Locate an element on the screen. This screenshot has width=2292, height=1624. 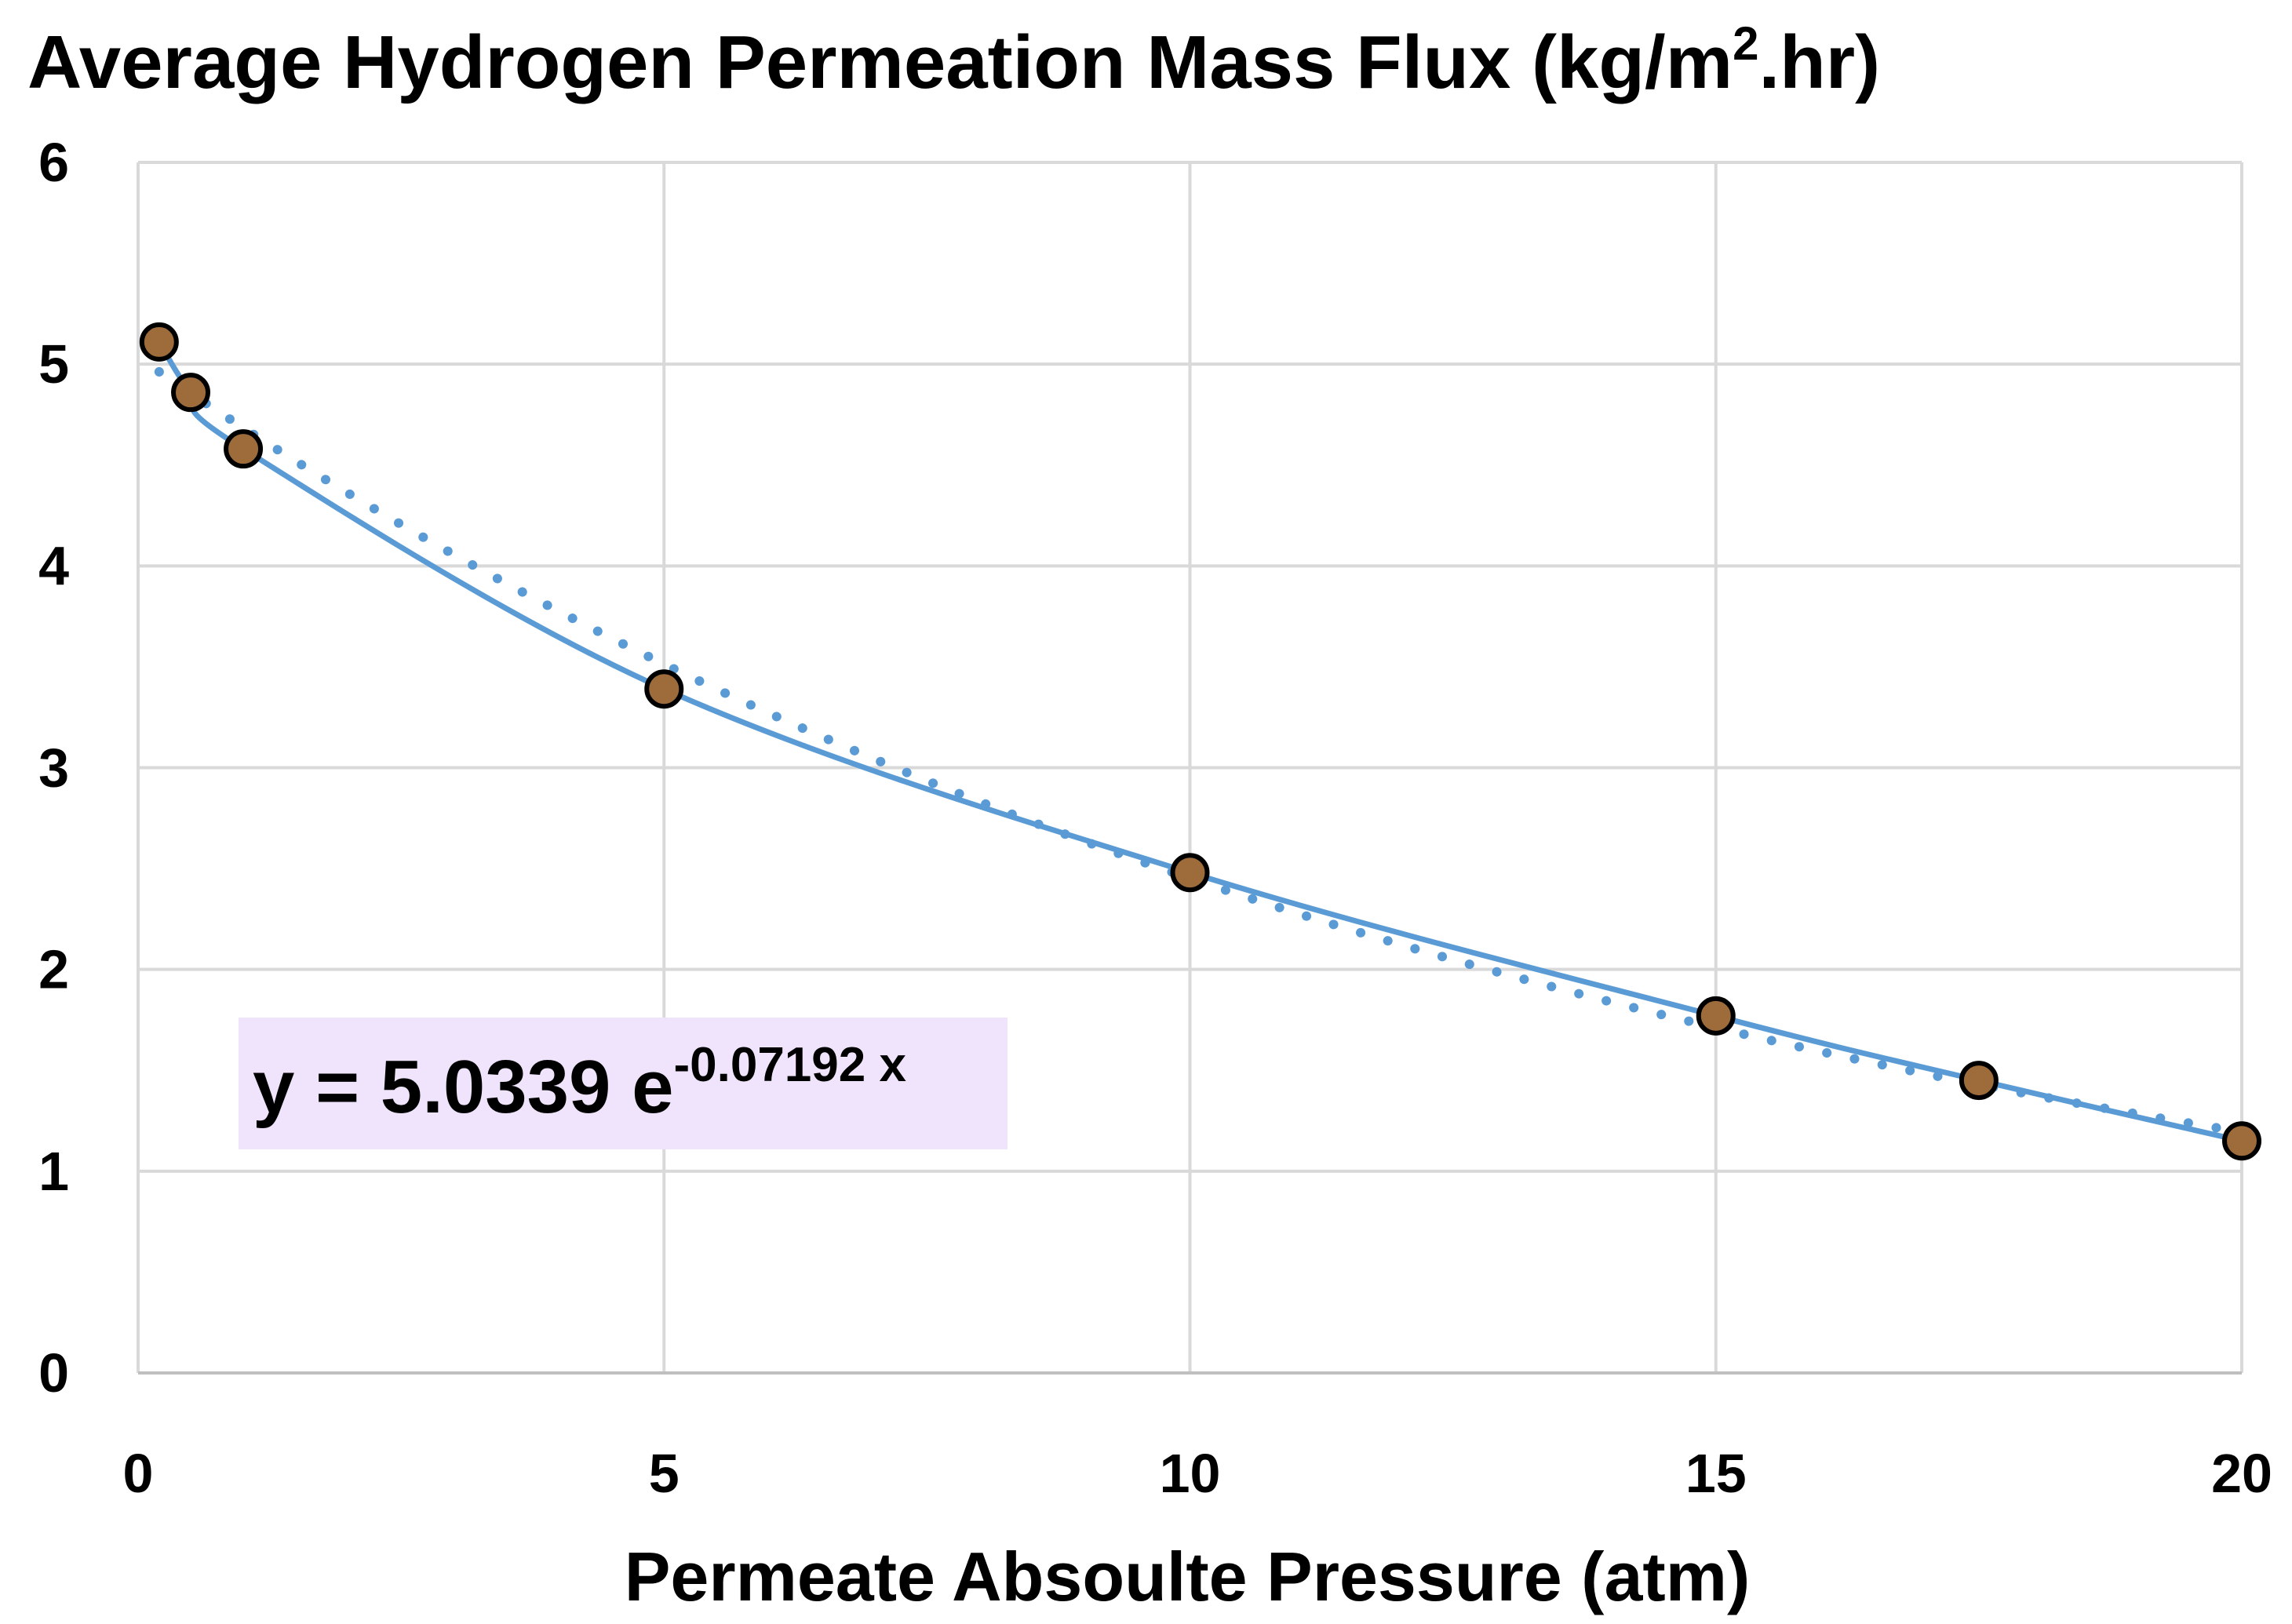
y-tick-label: 5 is located at coordinates (54, 364).